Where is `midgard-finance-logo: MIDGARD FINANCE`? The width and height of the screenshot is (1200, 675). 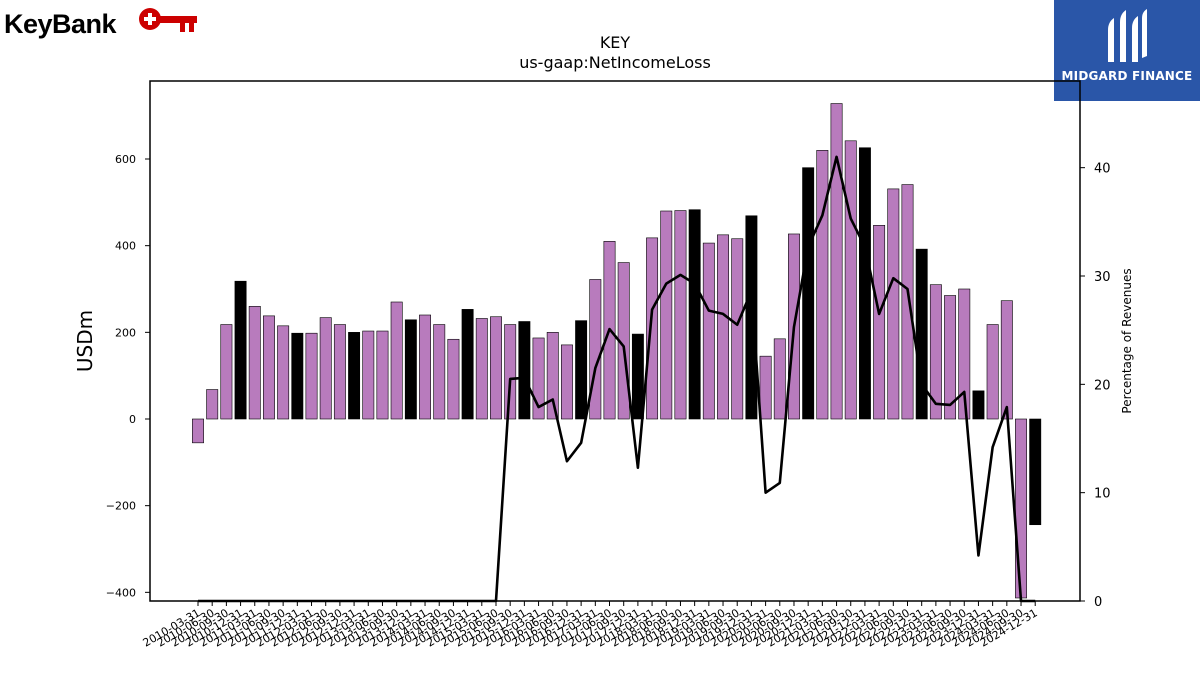
midgard-finance-logo: MIDGARD FINANCE is located at coordinates (1127, 50).